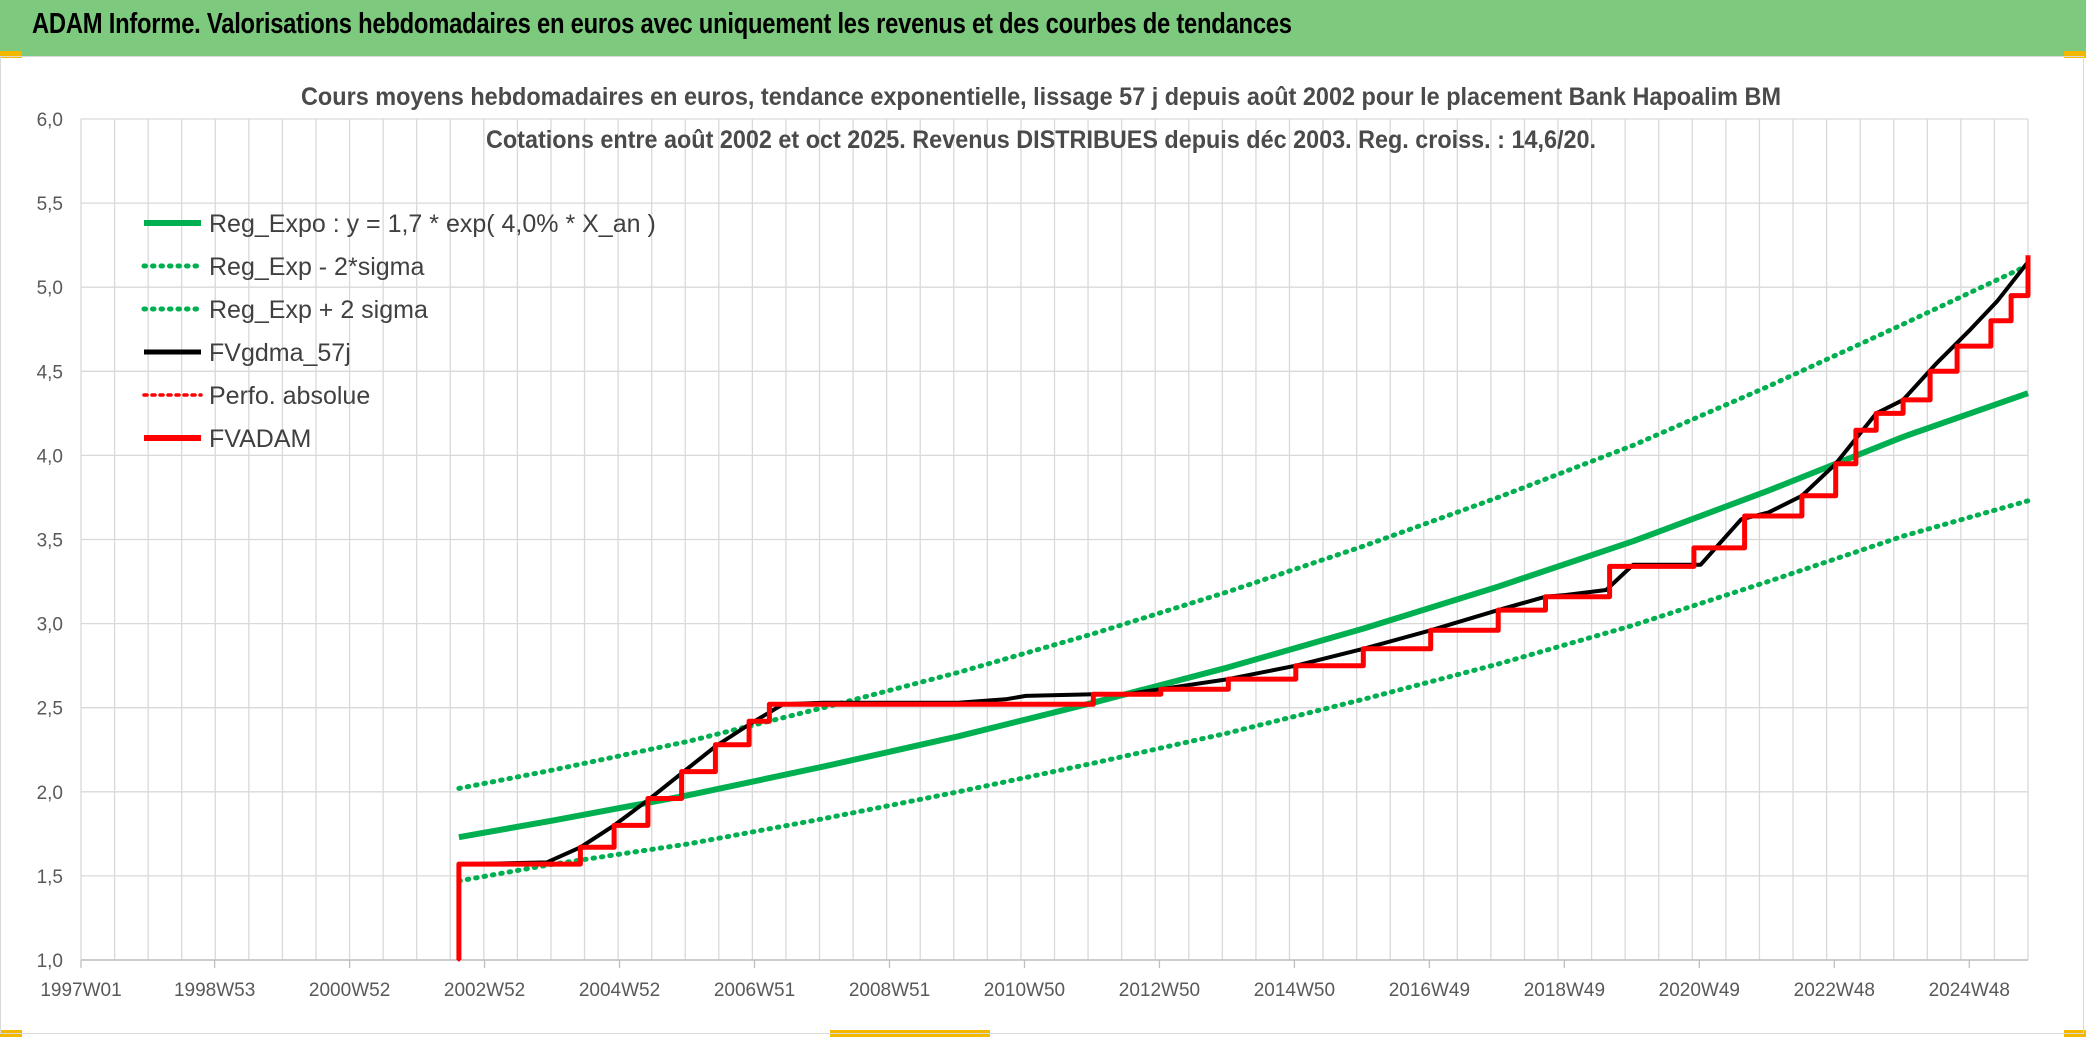 This screenshot has width=2086, height=1037. Describe the element at coordinates (1834, 990) in the screenshot. I see `x-tick-label: 2022W48` at that location.